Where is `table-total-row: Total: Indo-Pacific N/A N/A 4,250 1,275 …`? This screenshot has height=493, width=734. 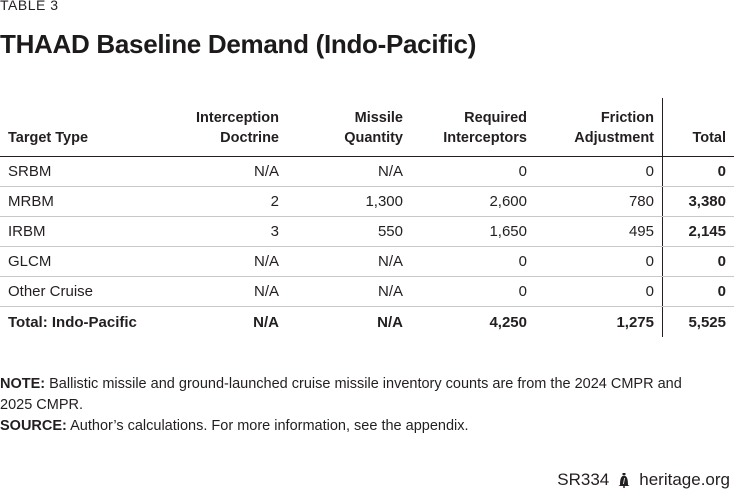
table-total-row: Total: Indo-Pacific N/A N/A 4,250 1,275 … is located at coordinates (367, 321).